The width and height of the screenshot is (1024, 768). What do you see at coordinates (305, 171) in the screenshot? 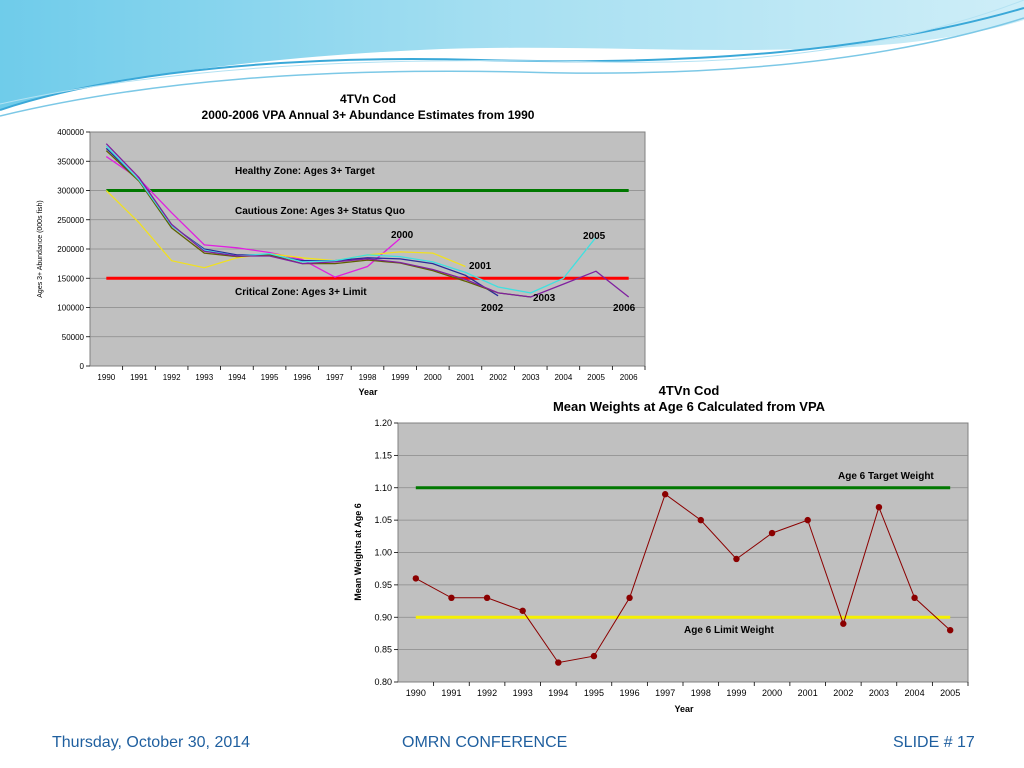
I see `abundance-zone-label-healthy: Healthy Zone: Ages 3+ Target` at bounding box center [305, 171].